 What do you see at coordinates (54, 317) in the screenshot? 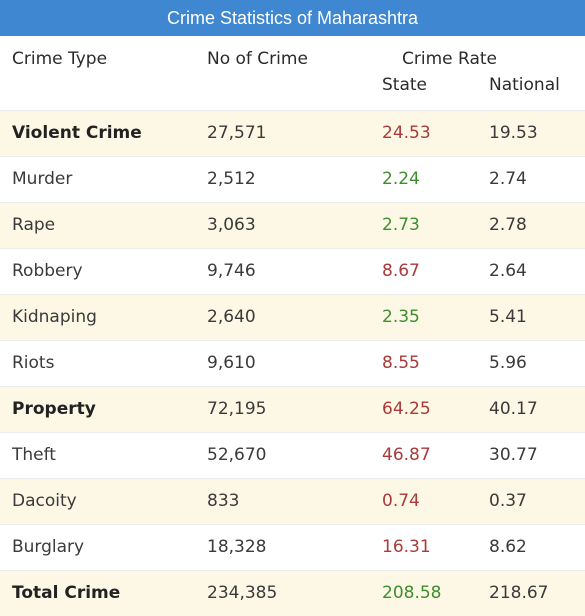
I see `cell-crime-type: Kidnaping` at bounding box center [54, 317].